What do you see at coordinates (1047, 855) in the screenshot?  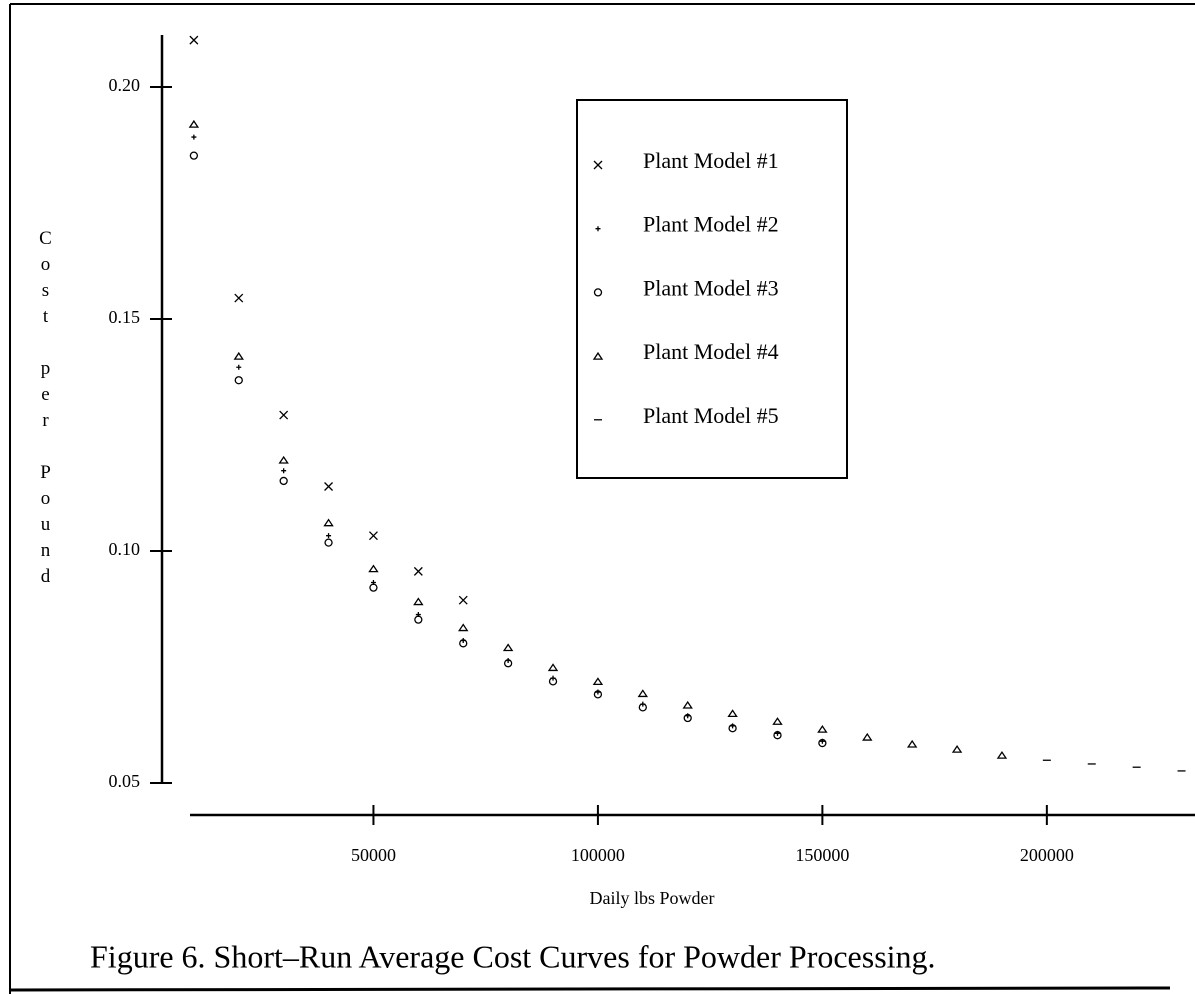 I see `x-tick-label: 200000` at bounding box center [1047, 855].